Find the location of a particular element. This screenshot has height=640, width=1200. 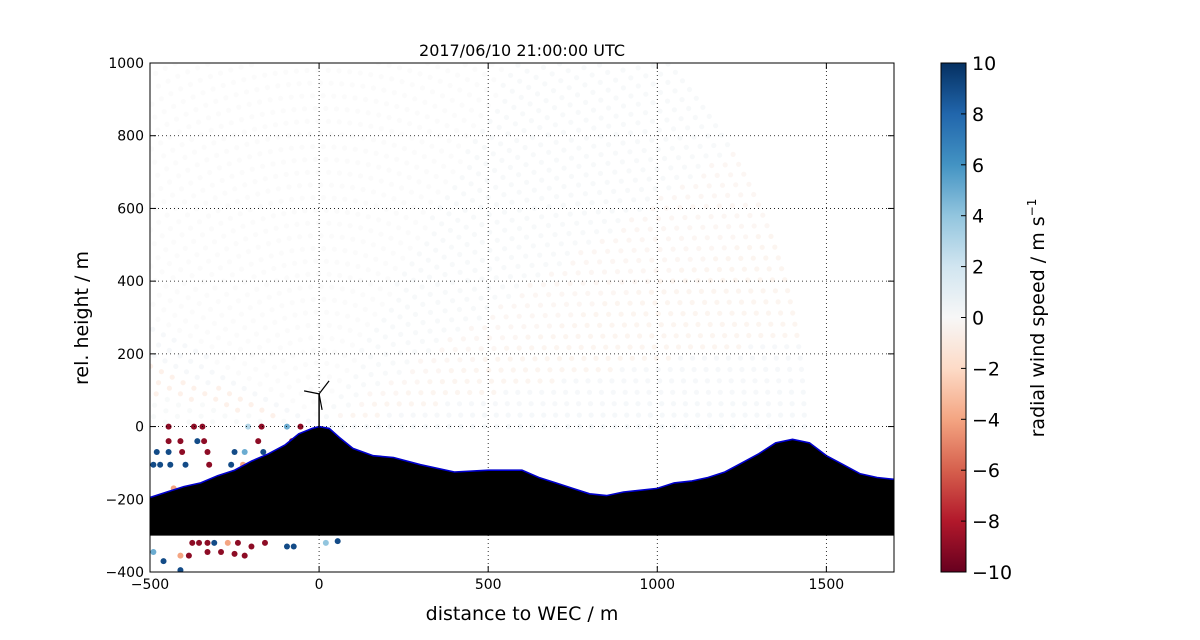

y-tick-label: 600 is located at coordinates (130, 209).